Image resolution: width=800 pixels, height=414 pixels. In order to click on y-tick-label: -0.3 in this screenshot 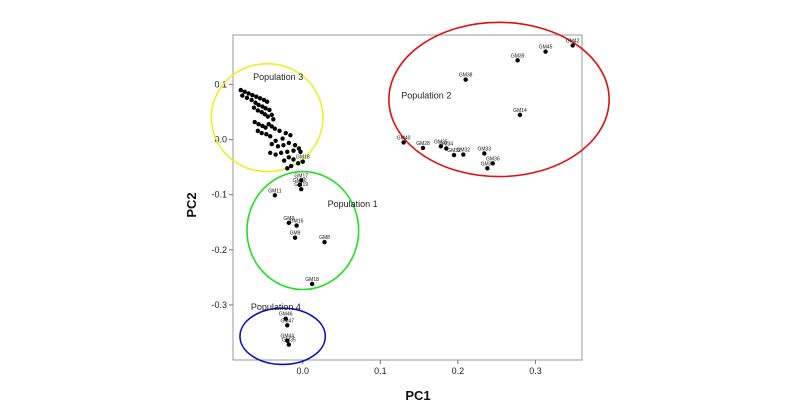, I will do `click(219, 305)`.